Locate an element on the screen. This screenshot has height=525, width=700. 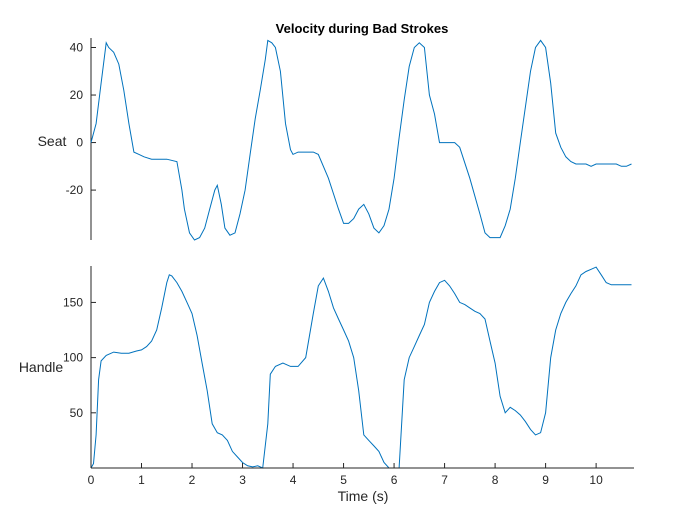
x-tick-label: 10 is located at coordinates (596, 480).